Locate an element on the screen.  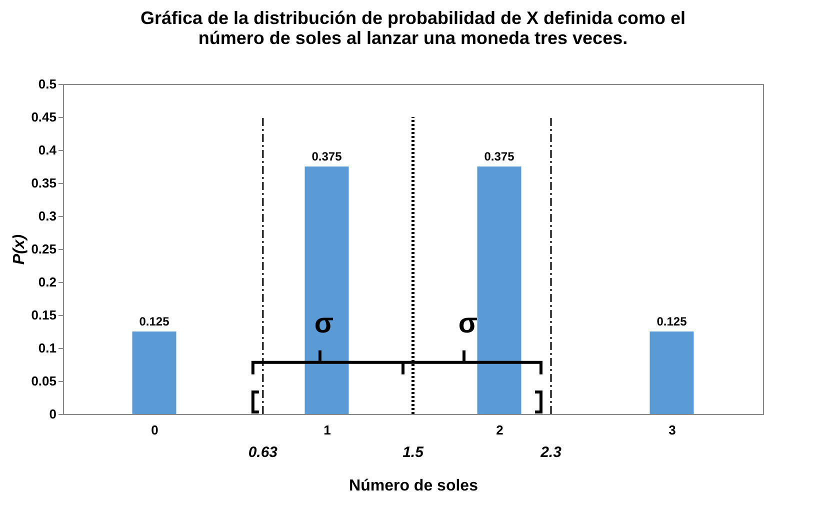
chart-title: Gráfica de la distribución de probabilidad de X definida como el número de soles al lanzar una moneda tres veces. is located at coordinates (413, 28).